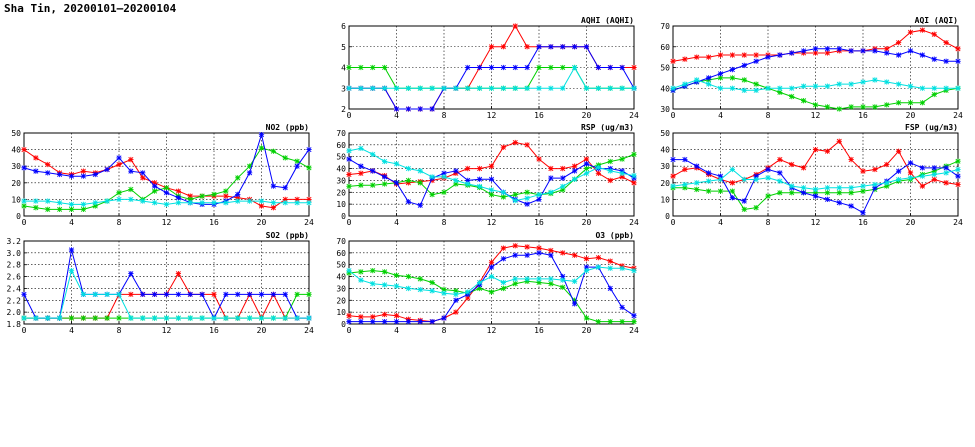  I want to click on x-tick-label: 8, so click(119, 222).